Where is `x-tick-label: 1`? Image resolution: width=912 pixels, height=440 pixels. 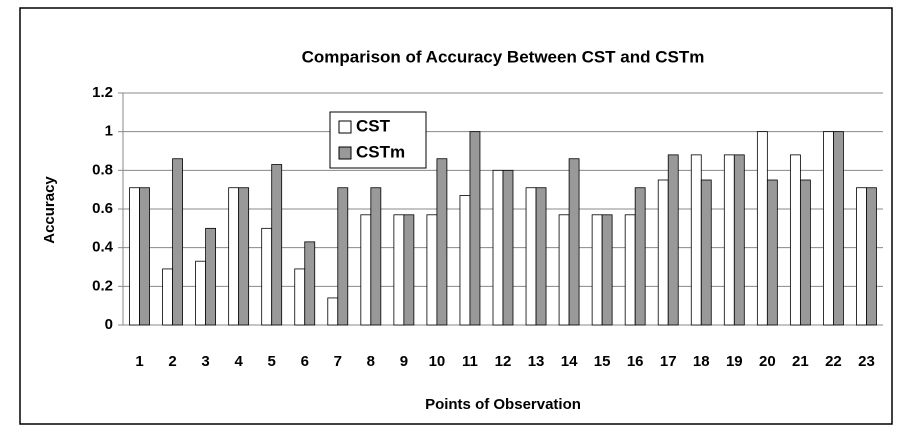
x-tick-label: 1 is located at coordinates (139, 361).